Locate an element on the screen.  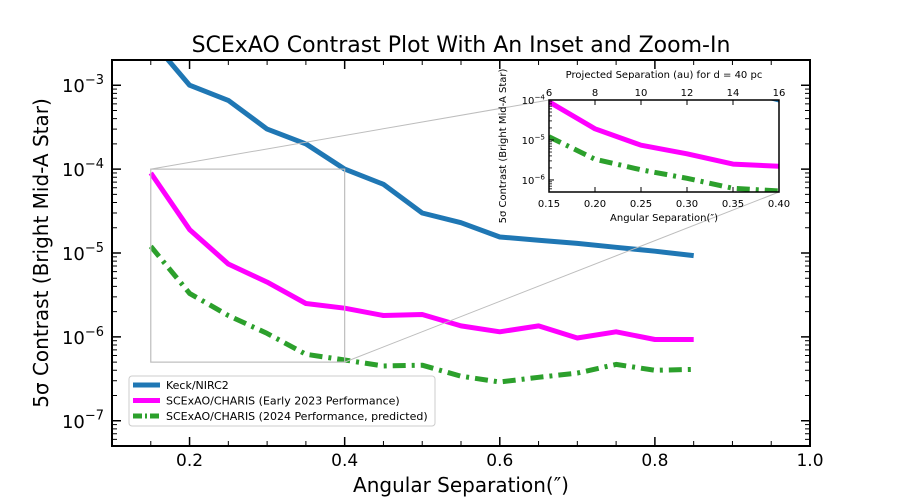
inset-x-tick-label: 0.25 is located at coordinates (641, 204).